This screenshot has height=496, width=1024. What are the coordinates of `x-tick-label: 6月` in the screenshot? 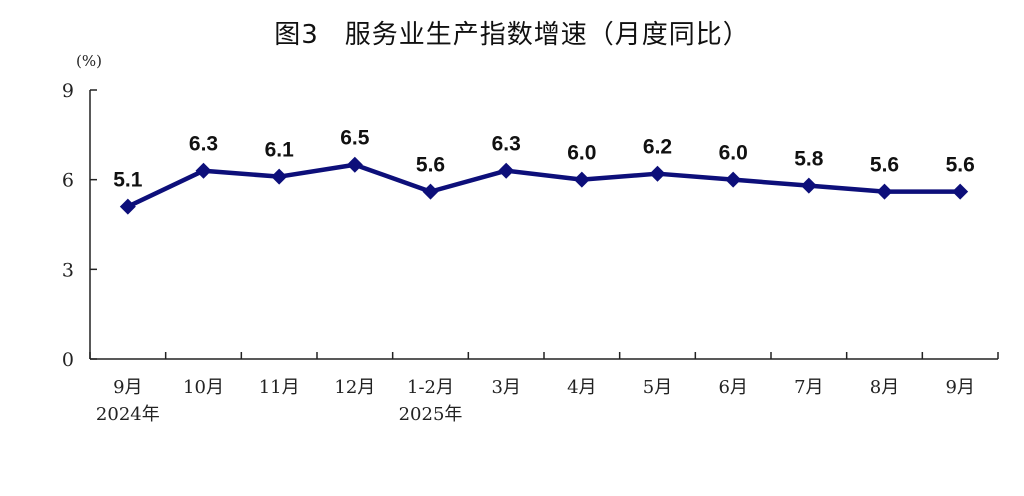 It's located at (732, 387).